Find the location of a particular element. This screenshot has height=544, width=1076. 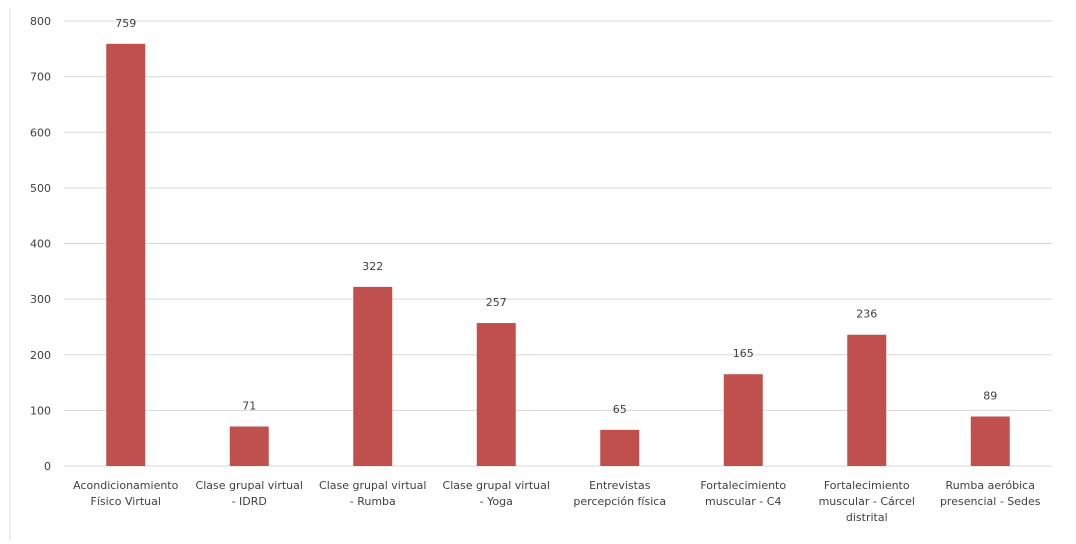

data-label: 89 is located at coordinates (990, 395).